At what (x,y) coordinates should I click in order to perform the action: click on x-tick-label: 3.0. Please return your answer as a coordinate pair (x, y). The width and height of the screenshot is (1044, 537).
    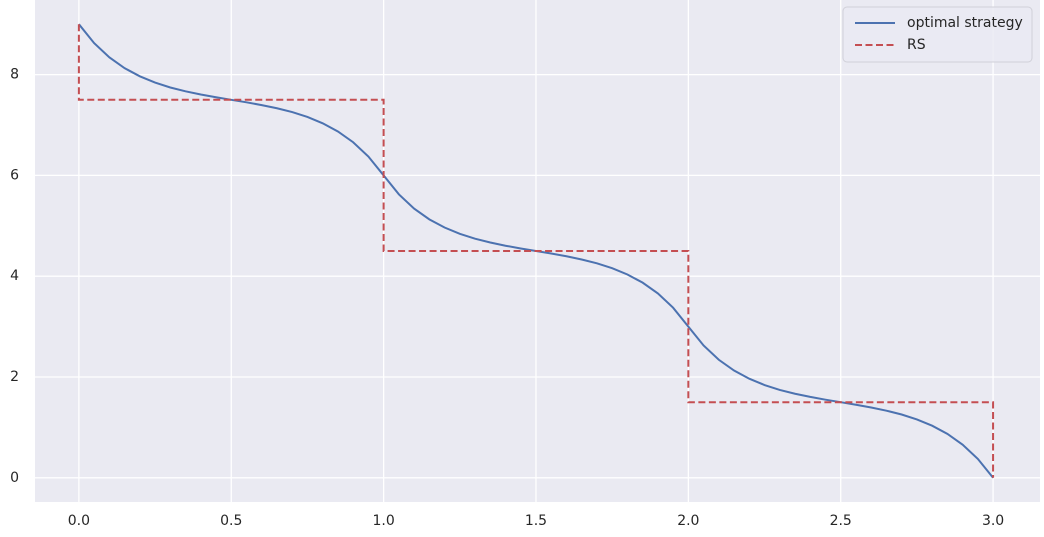
    Looking at the image, I should click on (993, 521).